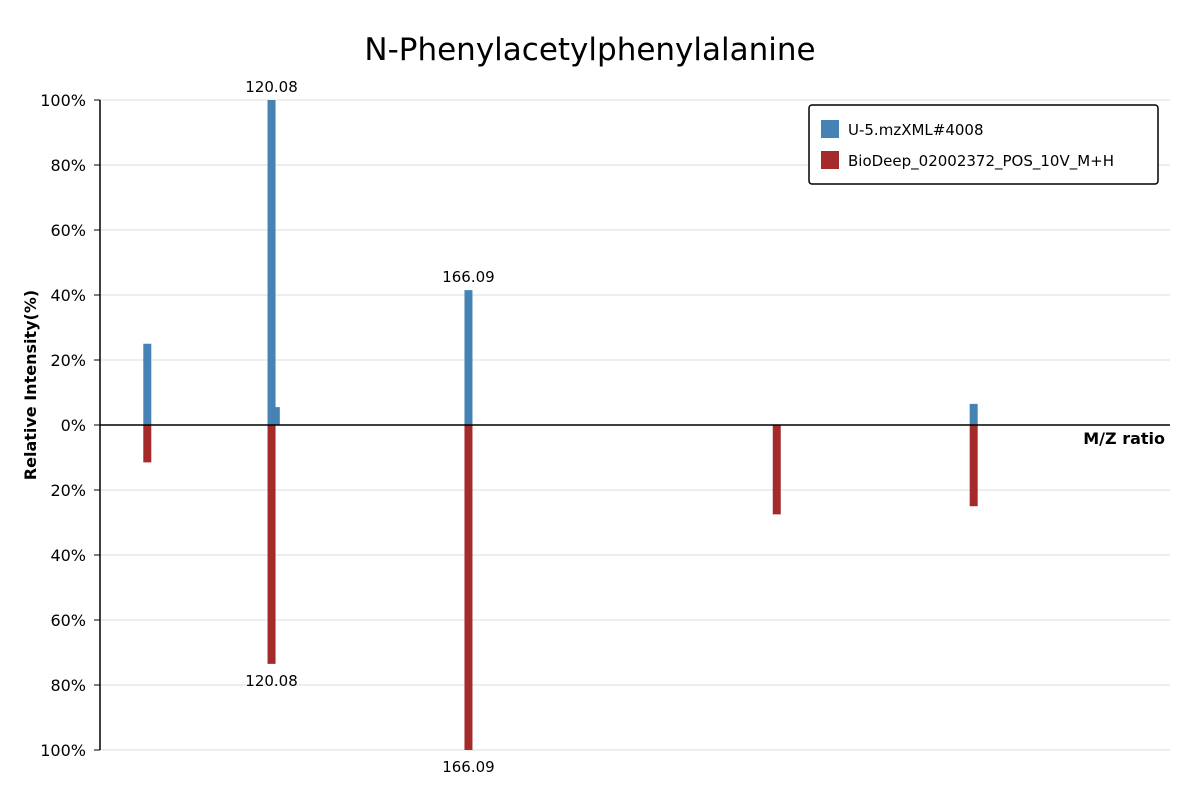  I want to click on chart-title: N-Phenylacetylphenylalanine, so click(589, 50).